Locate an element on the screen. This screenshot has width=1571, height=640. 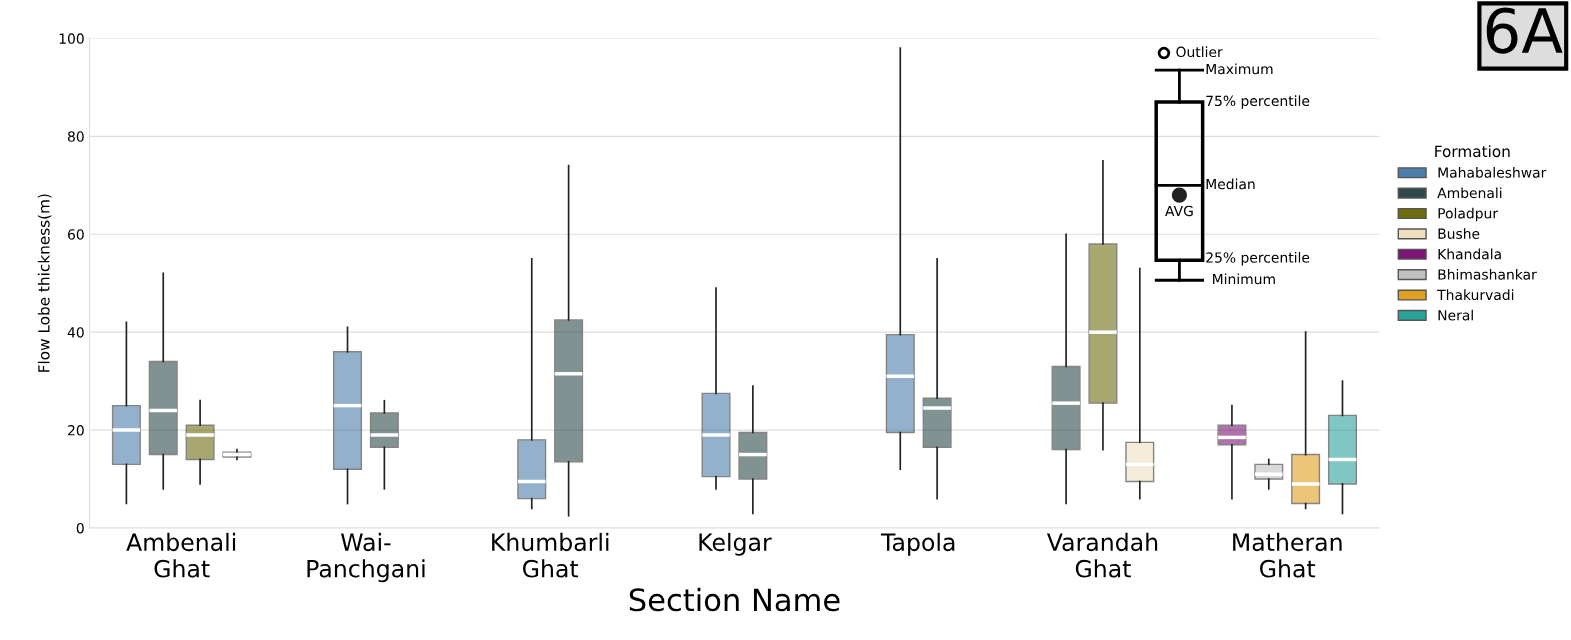
annotation: 25% percentile is located at coordinates (1258, 259).